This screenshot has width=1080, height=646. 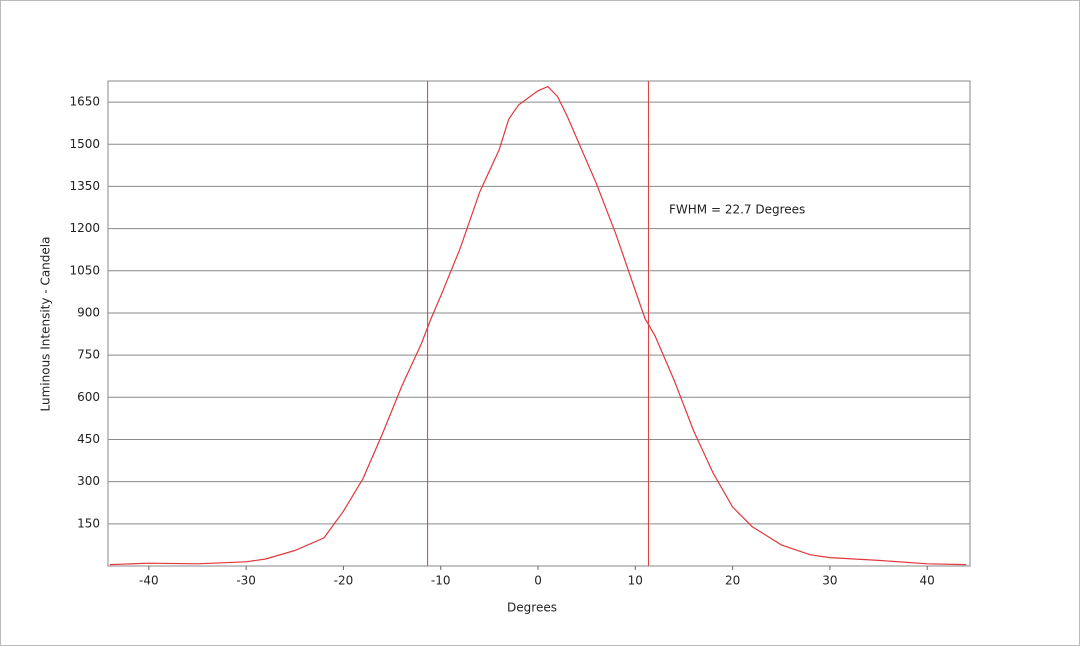 What do you see at coordinates (84, 102) in the screenshot?
I see `y-tick-label: 1650` at bounding box center [84, 102].